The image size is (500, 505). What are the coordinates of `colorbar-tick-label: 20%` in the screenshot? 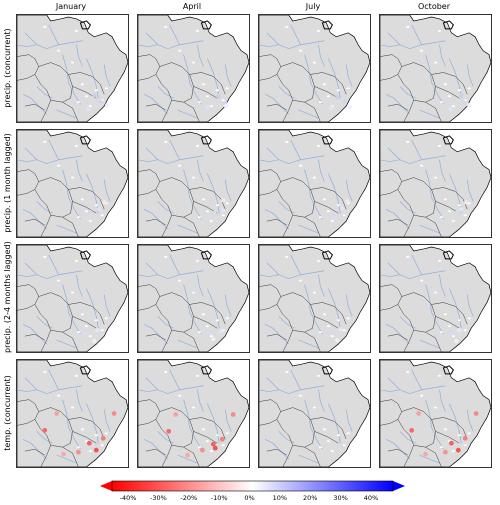 It's located at (310, 498).